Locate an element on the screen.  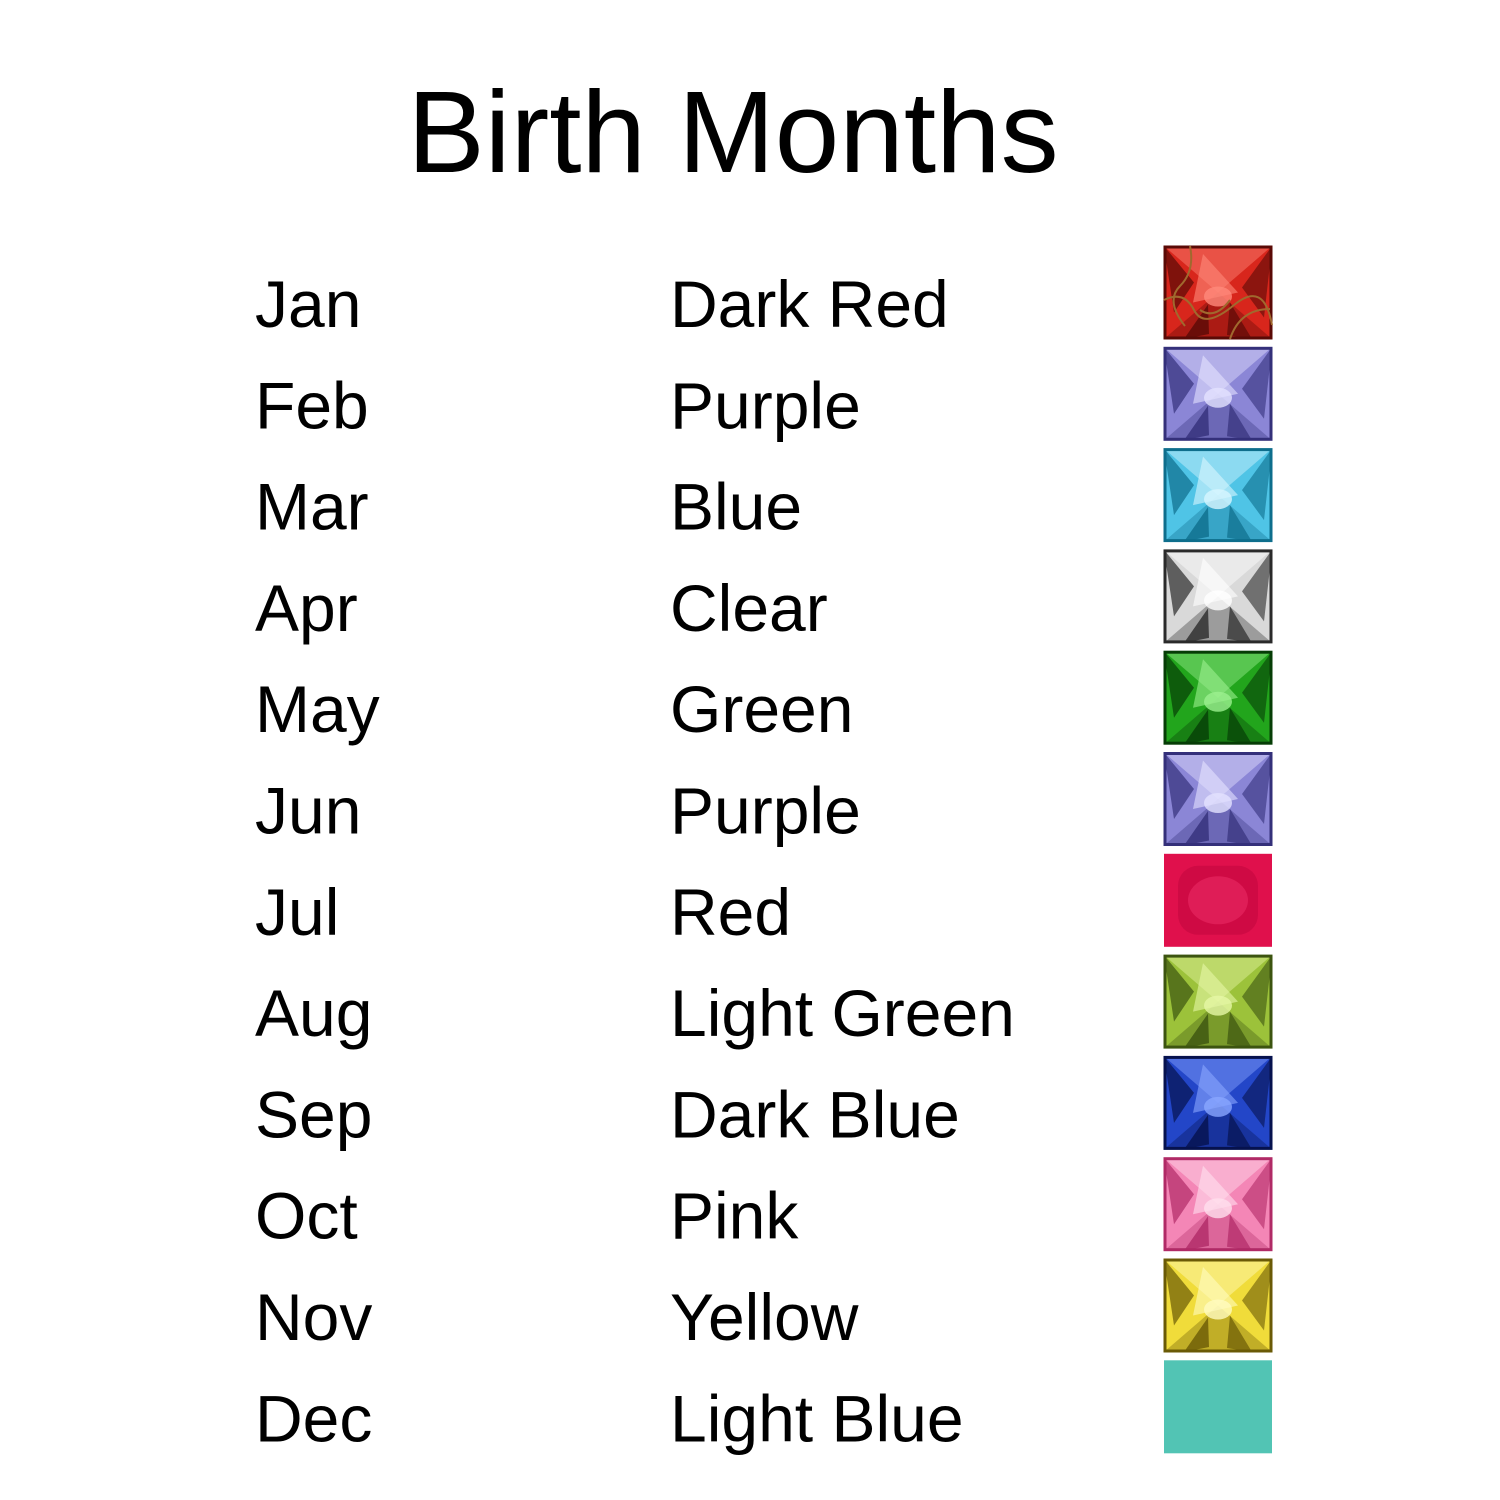
color-name: Clear is located at coordinates (749, 608).